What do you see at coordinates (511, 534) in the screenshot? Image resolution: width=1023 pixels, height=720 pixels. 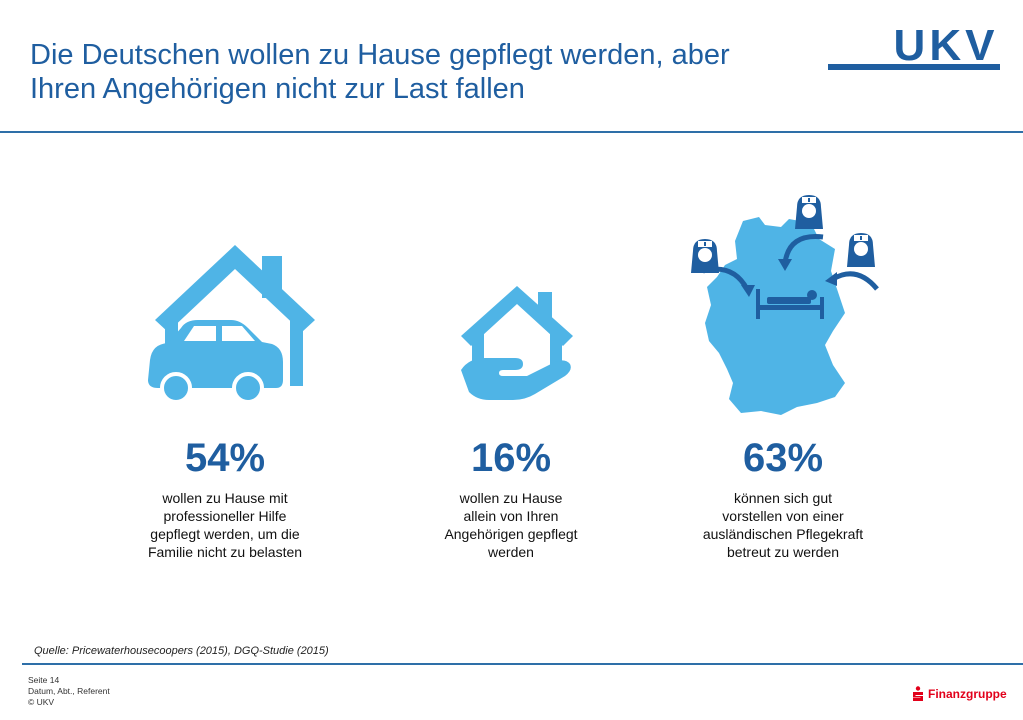 I see `desc-line: Angehörigen gepflegt` at bounding box center [511, 534].